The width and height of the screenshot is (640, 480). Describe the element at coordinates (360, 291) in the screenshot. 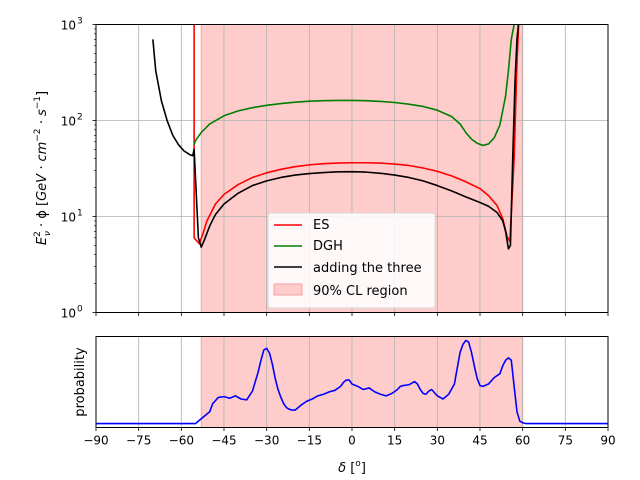

I see `legend-region-label: 90% CL region` at that location.